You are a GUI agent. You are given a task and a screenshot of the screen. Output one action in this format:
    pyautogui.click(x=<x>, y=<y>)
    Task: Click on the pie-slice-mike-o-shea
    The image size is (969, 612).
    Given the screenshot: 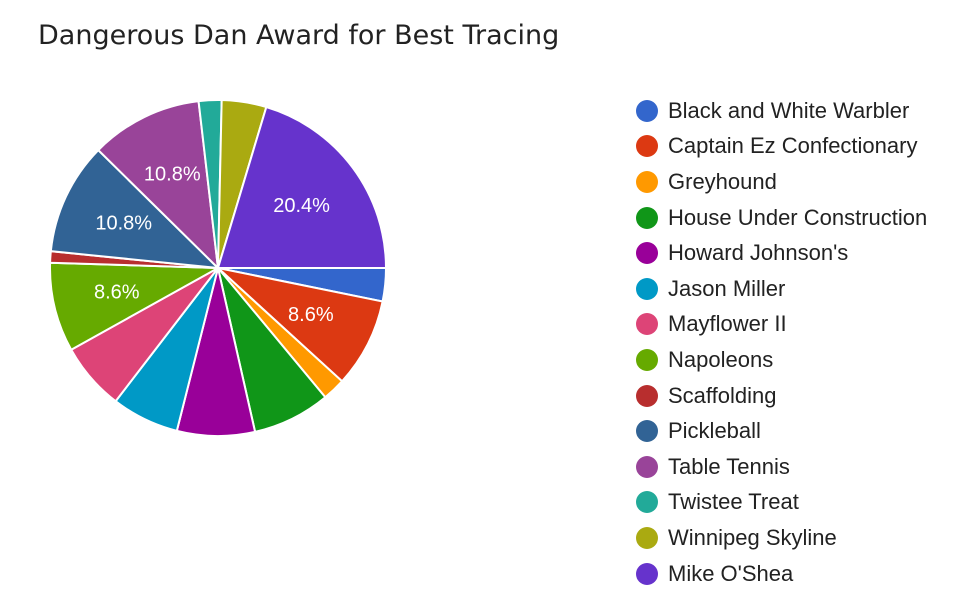 What is the action you would take?
    pyautogui.click(x=302, y=187)
    